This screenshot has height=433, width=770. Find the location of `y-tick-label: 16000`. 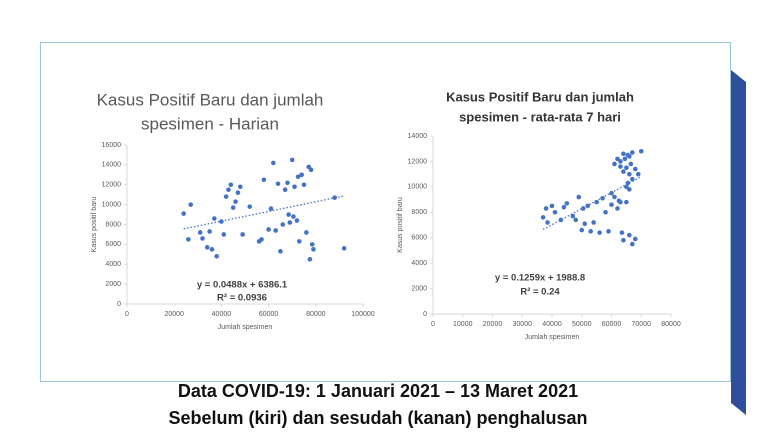

y-tick-label: 16000 is located at coordinates (112, 145).